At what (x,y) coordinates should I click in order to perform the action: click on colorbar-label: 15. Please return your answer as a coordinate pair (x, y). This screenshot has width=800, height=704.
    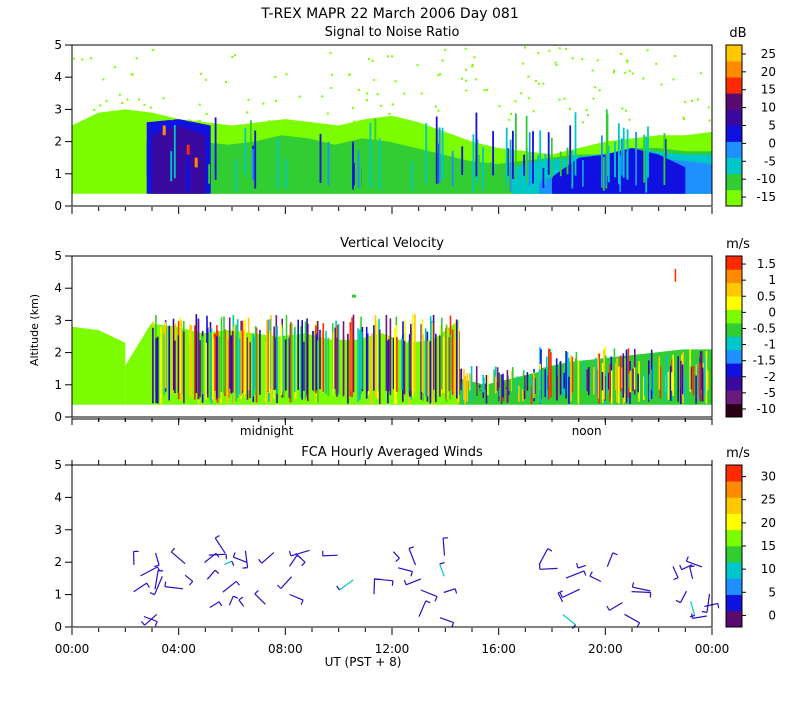
    Looking at the image, I should click on (768, 546).